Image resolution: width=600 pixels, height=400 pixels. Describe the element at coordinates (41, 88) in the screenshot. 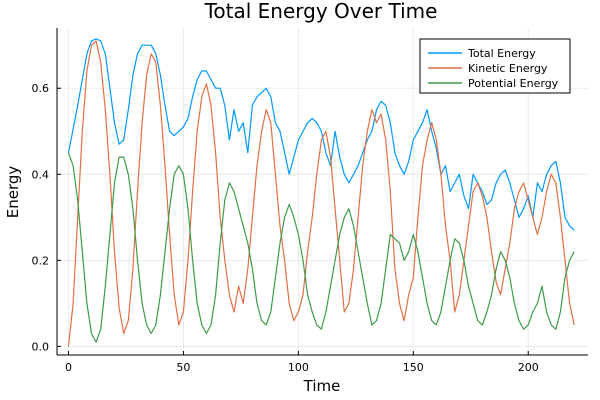

I see `y-tick-label: 0.6` at that location.